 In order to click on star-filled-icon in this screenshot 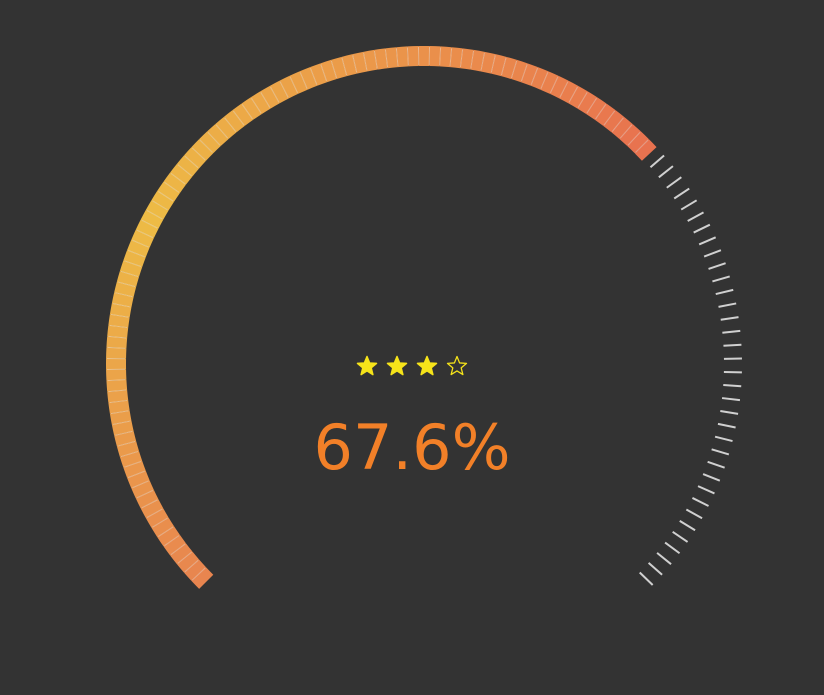, I will do `click(367, 365)`.